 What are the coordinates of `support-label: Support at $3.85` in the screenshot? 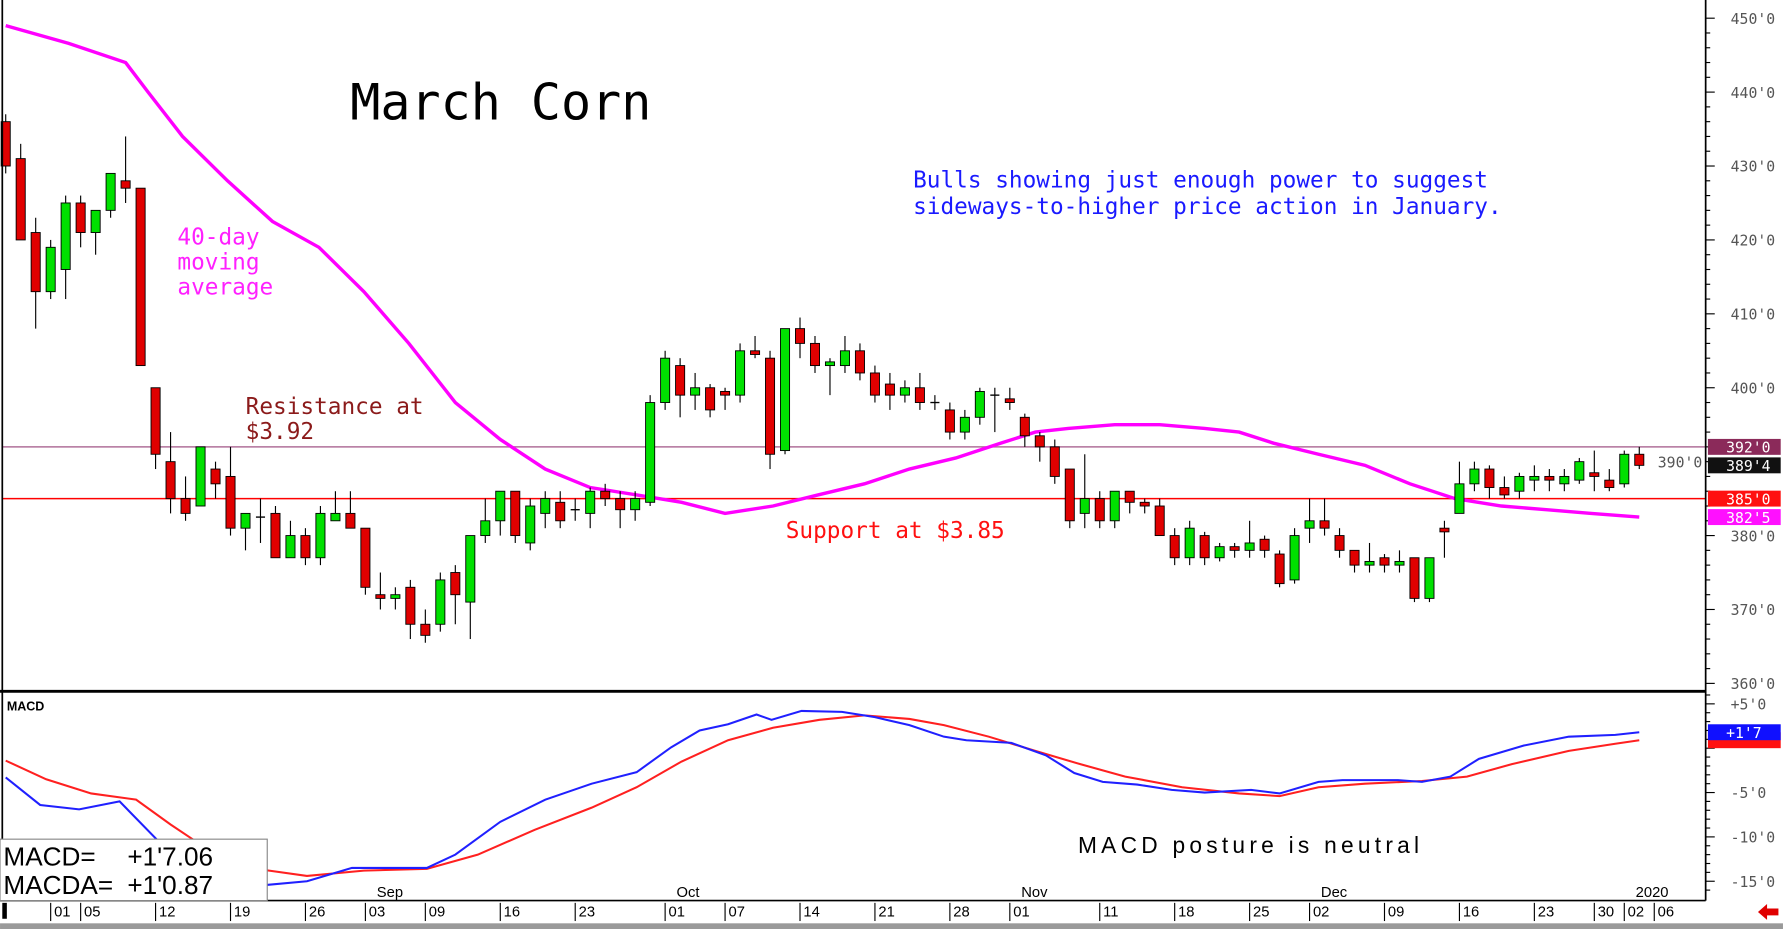 It's located at (895, 531).